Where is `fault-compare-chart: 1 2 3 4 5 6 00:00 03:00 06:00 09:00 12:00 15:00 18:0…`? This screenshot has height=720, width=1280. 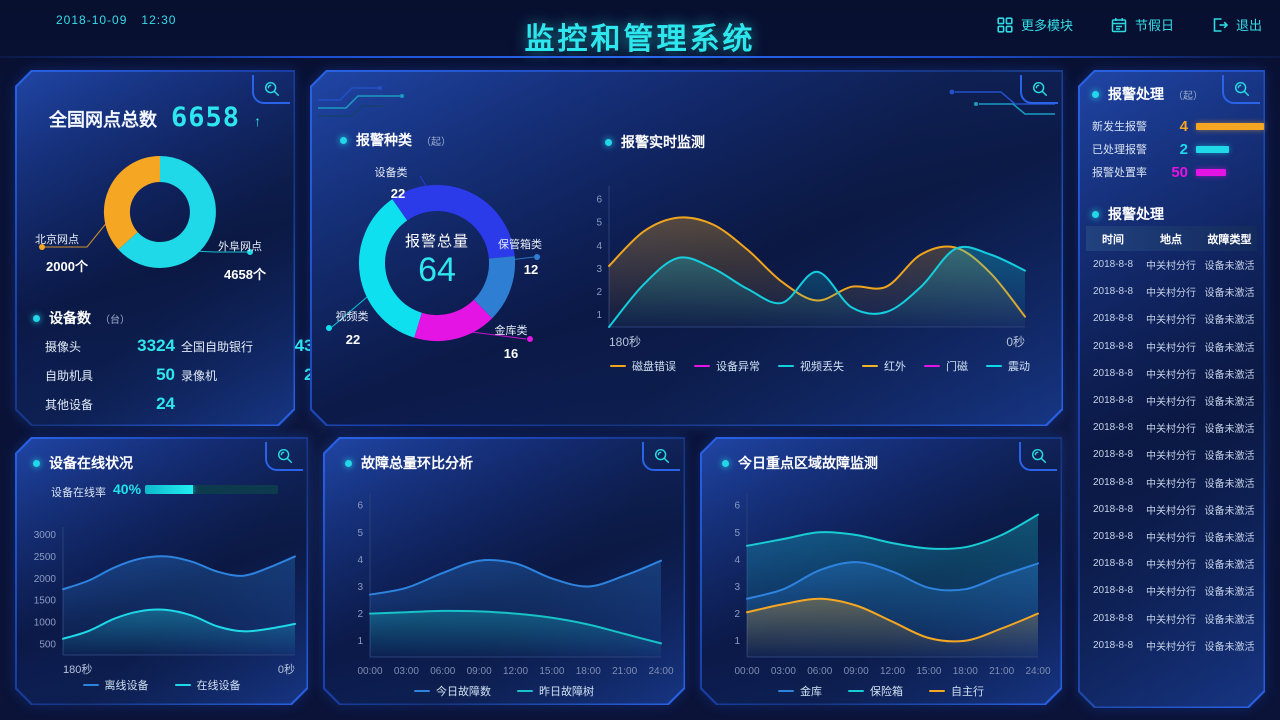 fault-compare-chart: 1 2 3 4 5 6 00:00 03:00 06:00 09:00 12:00 15:00 18:0… is located at coordinates (505, 583).